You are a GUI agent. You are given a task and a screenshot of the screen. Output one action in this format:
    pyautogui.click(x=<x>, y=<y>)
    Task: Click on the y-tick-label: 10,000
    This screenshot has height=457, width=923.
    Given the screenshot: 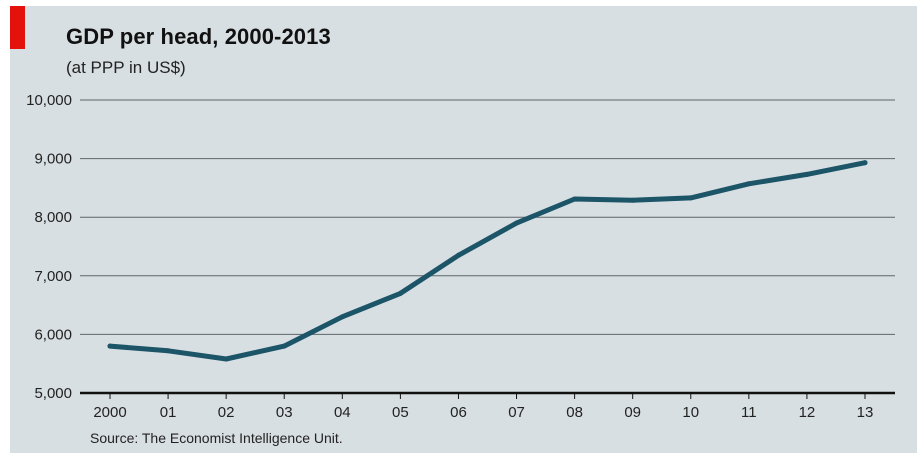 What is the action you would take?
    pyautogui.click(x=49, y=100)
    